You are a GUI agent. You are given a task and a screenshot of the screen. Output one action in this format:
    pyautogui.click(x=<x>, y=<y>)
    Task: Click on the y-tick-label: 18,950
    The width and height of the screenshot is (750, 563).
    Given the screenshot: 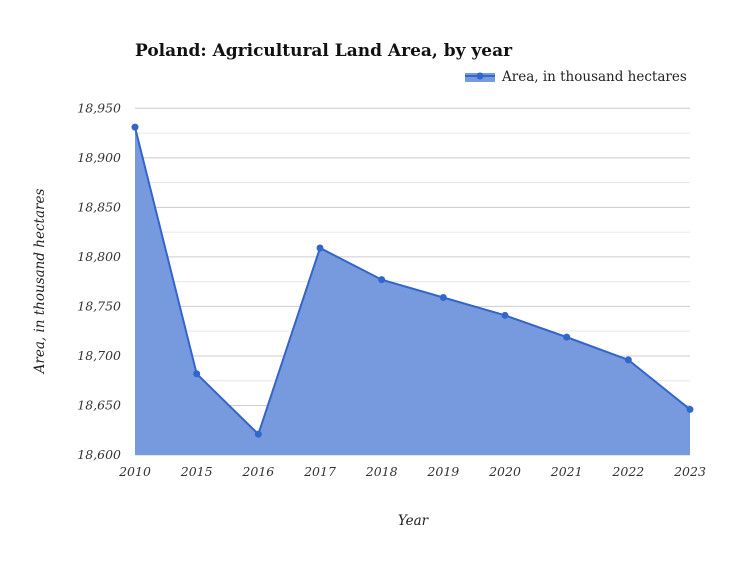 What is the action you would take?
    pyautogui.click(x=99, y=107)
    